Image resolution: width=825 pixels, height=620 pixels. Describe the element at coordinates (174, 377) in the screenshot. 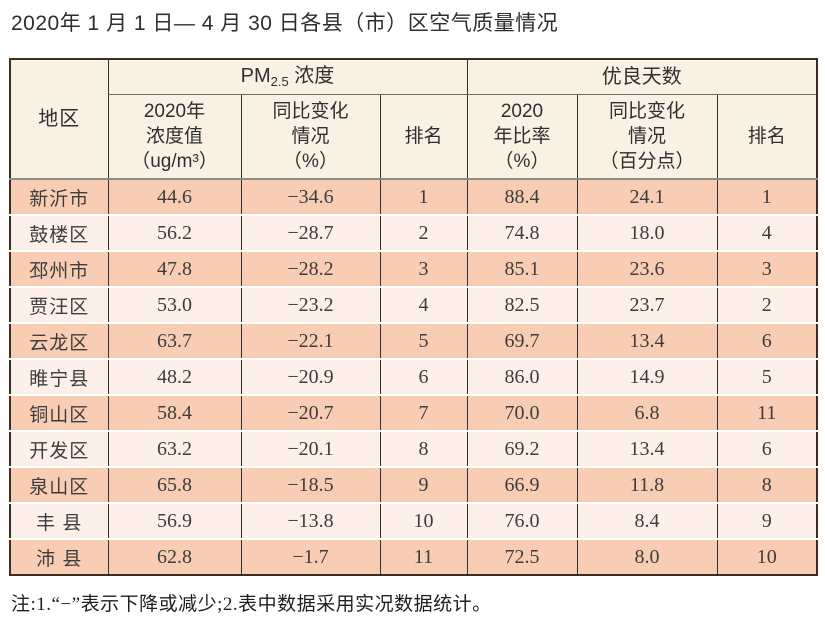

I see `pm-value-cell: 48.2` at that location.